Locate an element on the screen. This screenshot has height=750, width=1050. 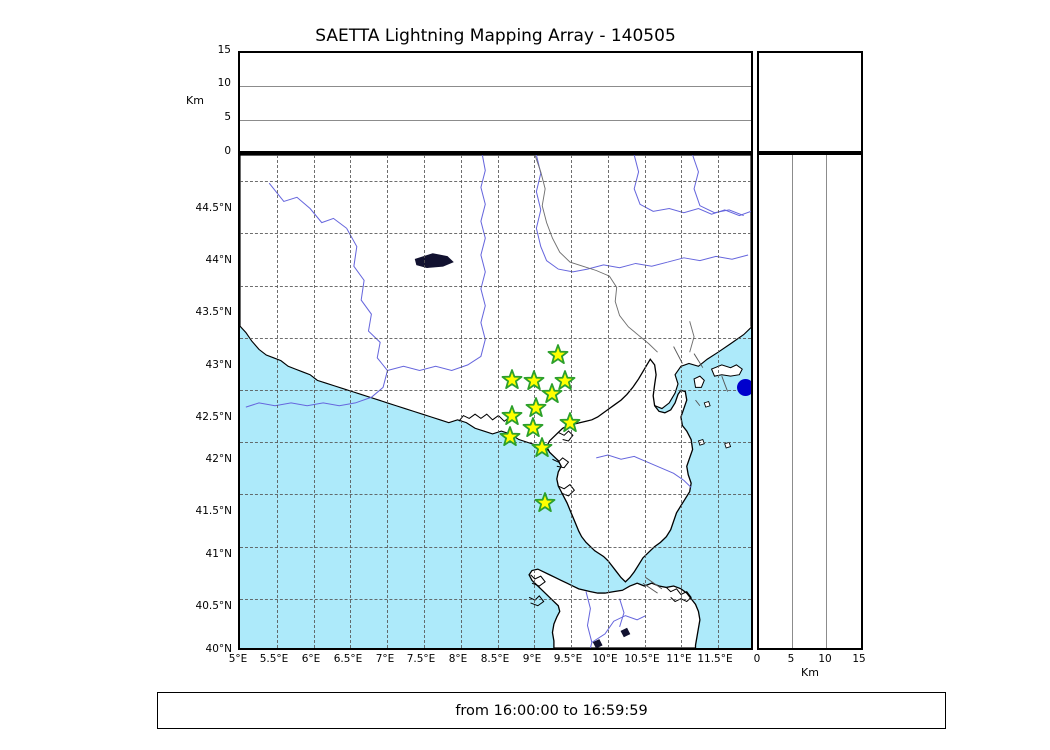
gridline-10km is located at coordinates (495, 86).